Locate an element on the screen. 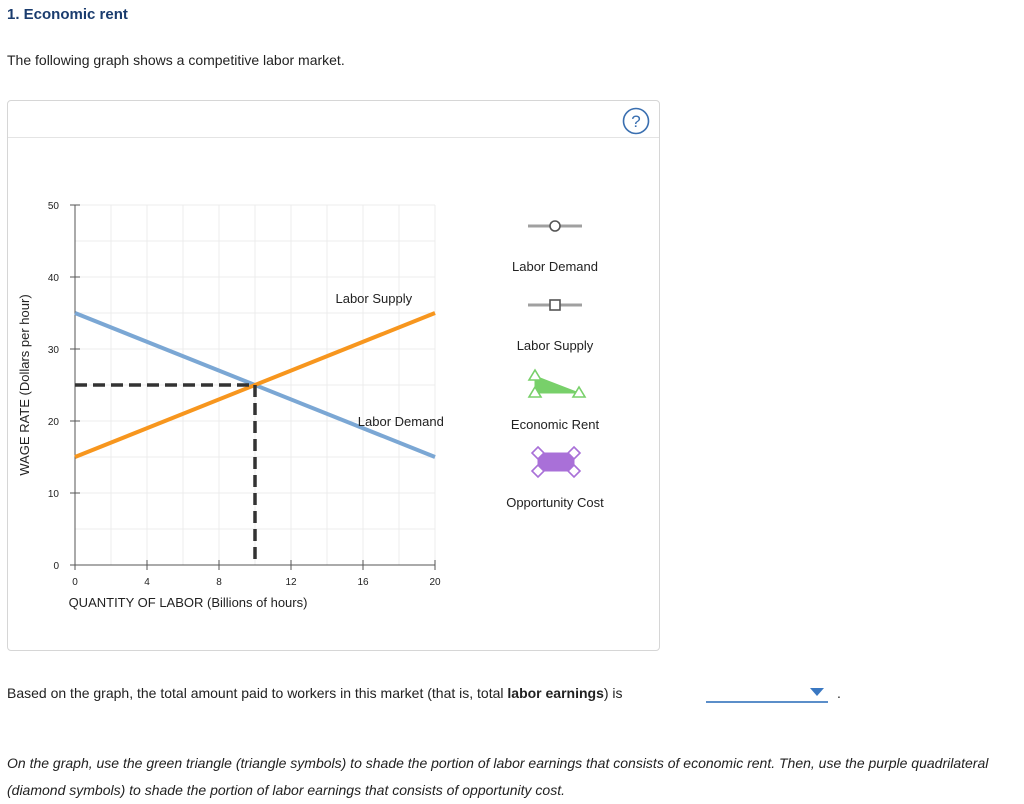 This screenshot has height=804, width=1024. help-icon: ? is located at coordinates (636, 121).